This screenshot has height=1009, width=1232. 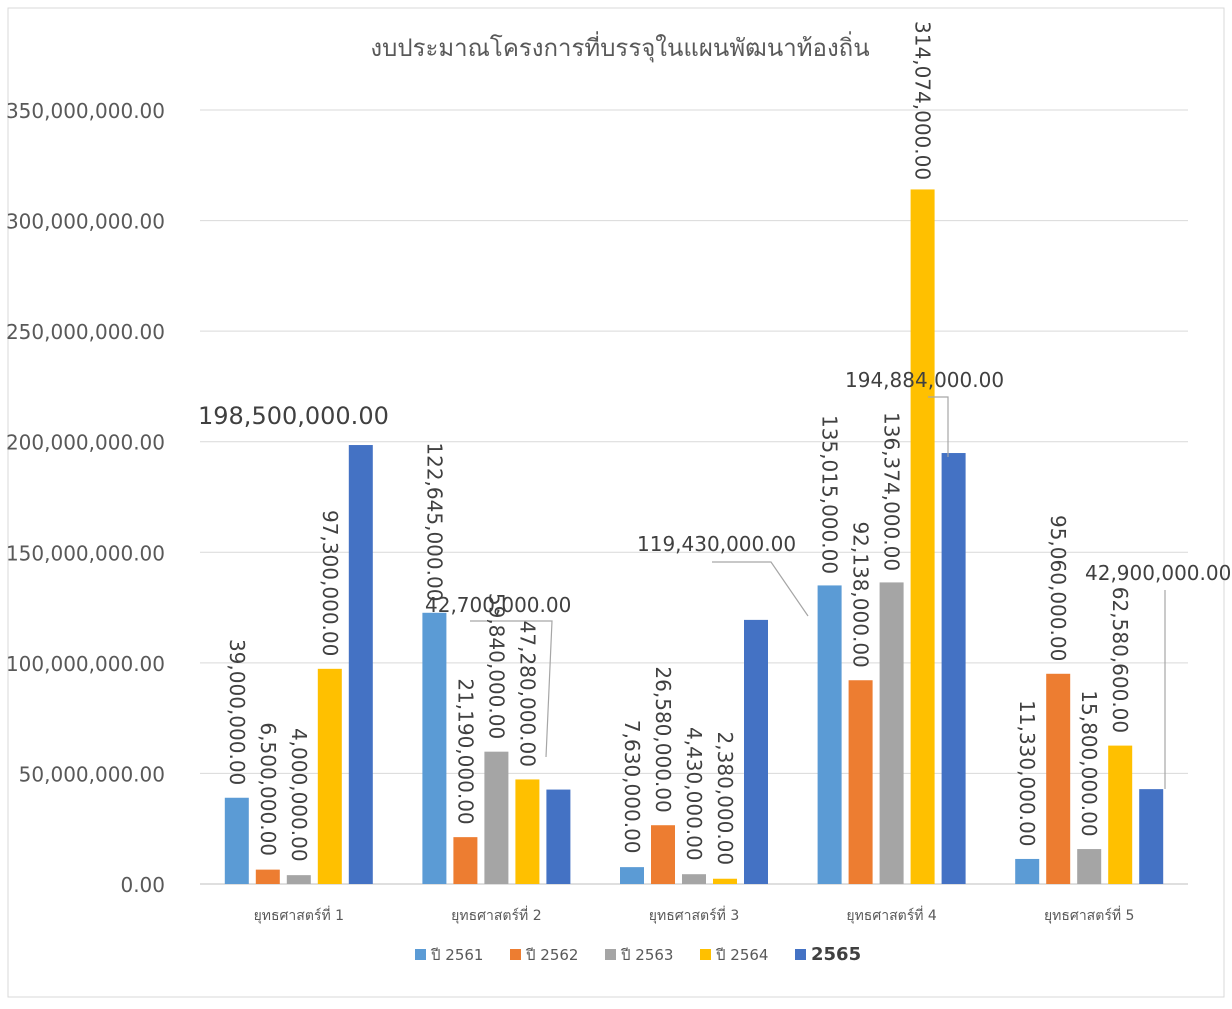 I want to click on legend-label: ปี 2563, so click(x=646, y=955).